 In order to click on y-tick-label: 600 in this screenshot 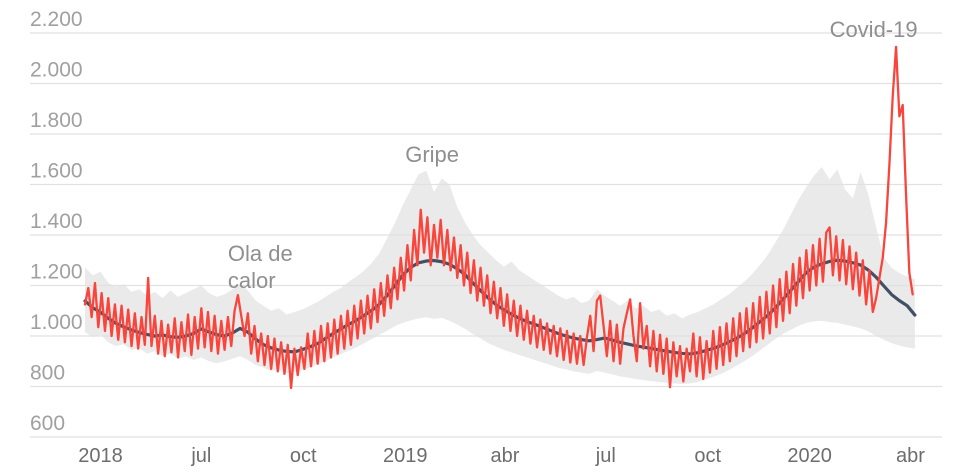, I will do `click(47, 423)`.